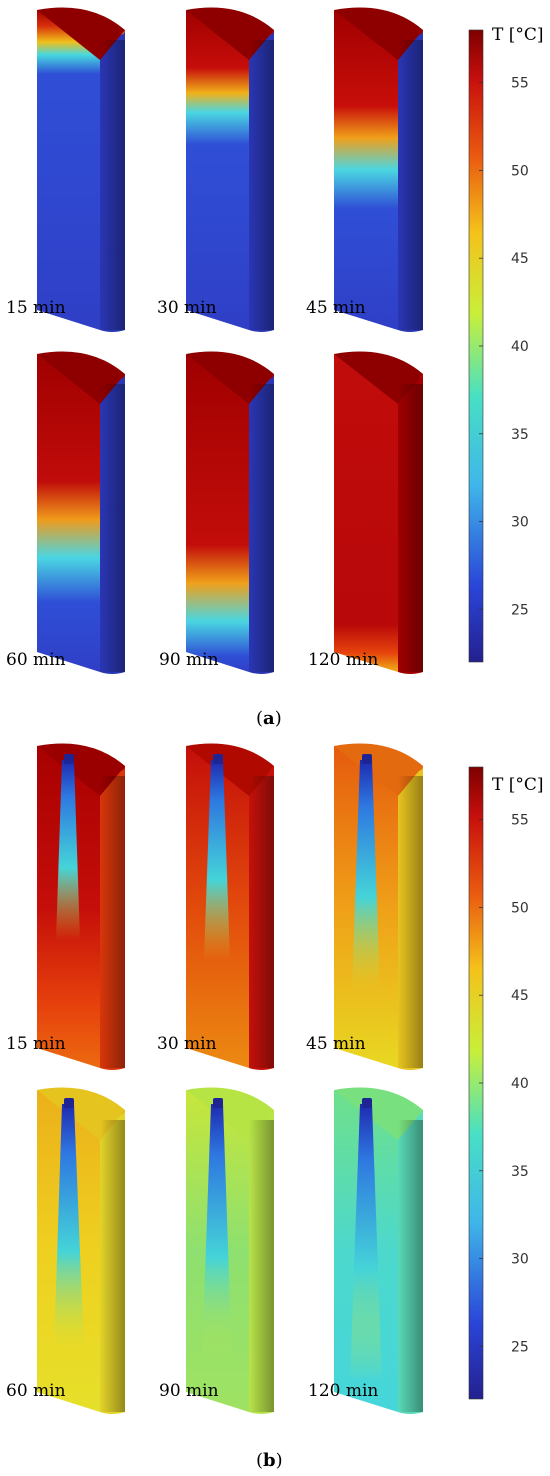 This screenshot has width=550, height=1476. What do you see at coordinates (520, 435) in the screenshot?
I see `colorbar-a-tick-label: 35` at bounding box center [520, 435].